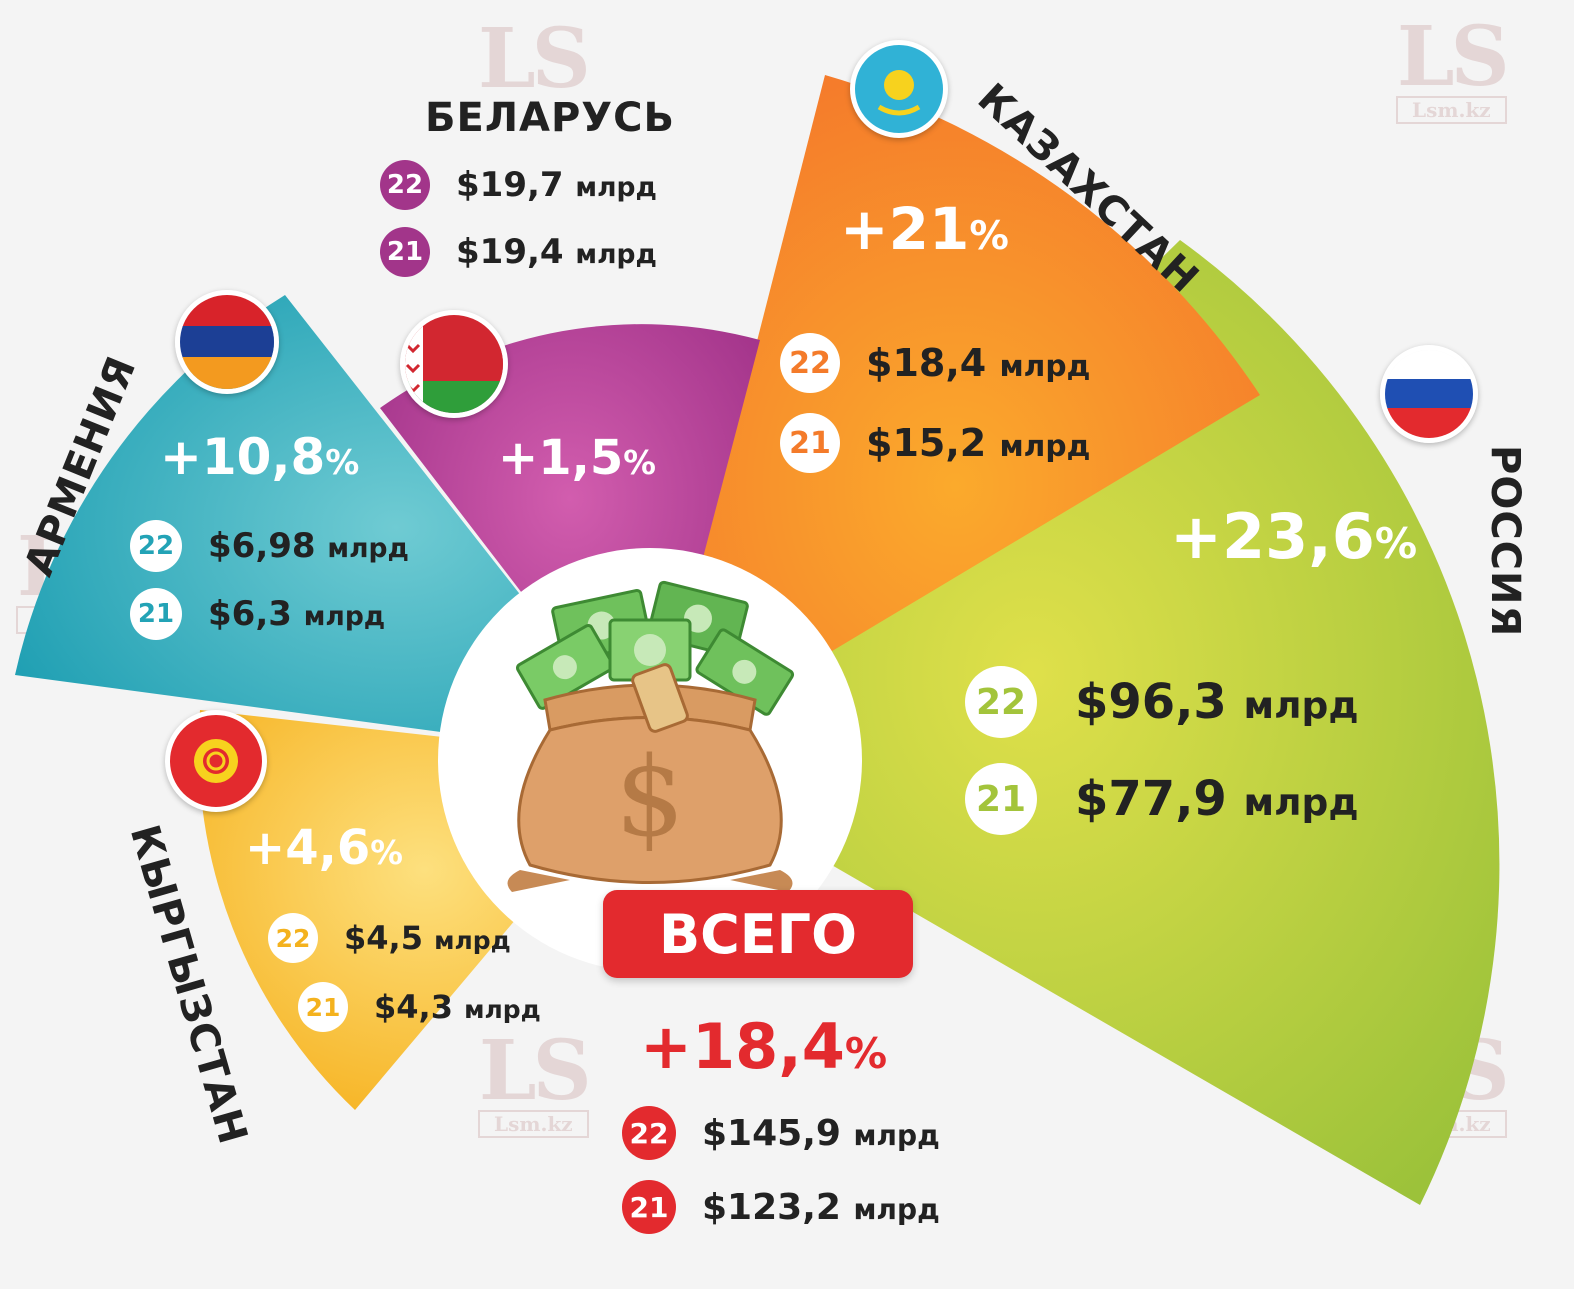 This screenshot has width=1574, height=1289. What do you see at coordinates (534, 59) in the screenshot?
I see `watermark-logo: LS` at bounding box center [534, 59].